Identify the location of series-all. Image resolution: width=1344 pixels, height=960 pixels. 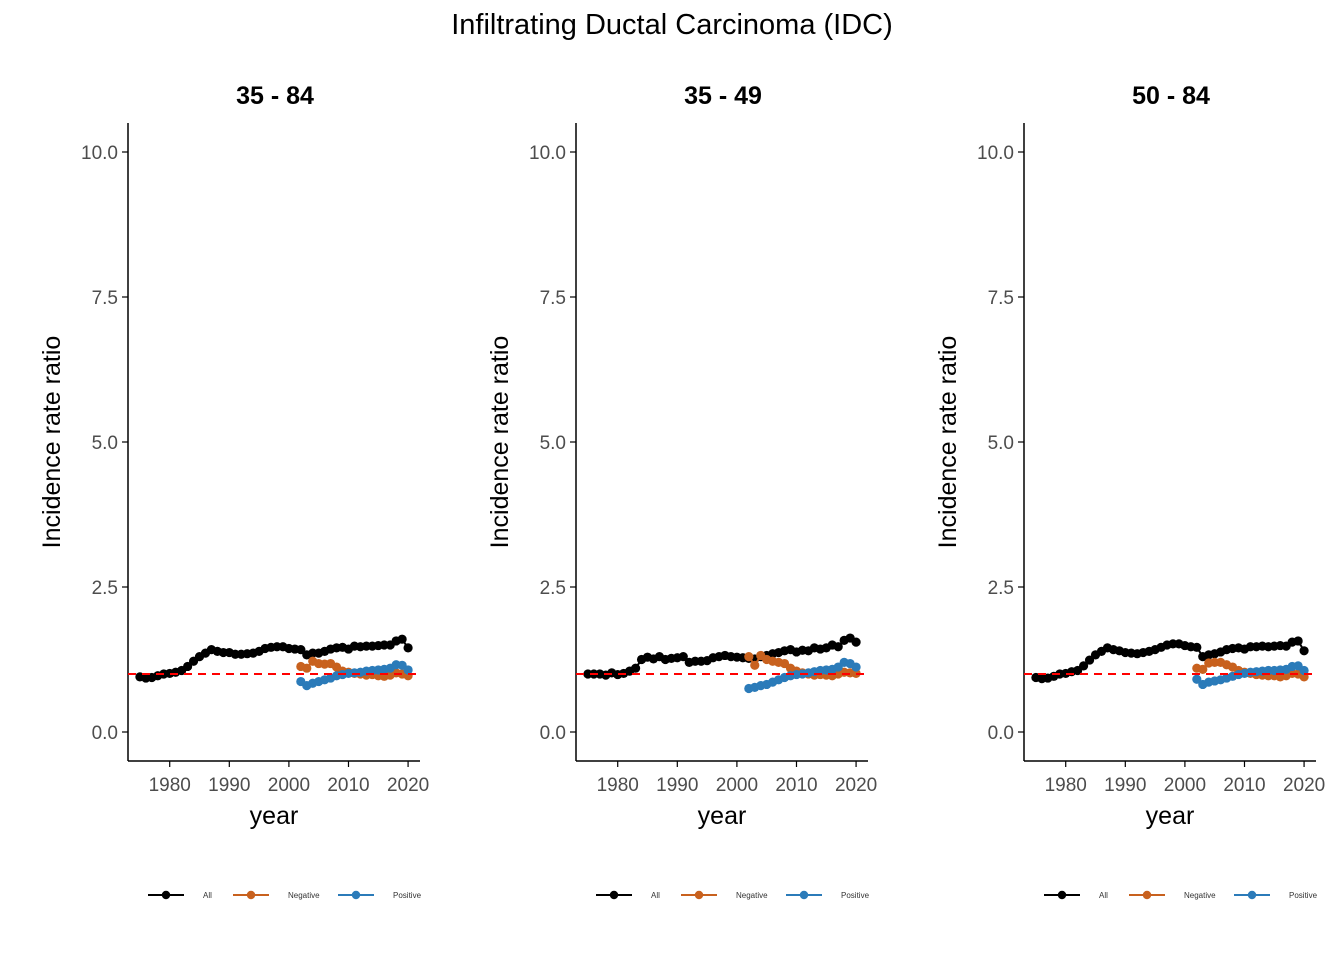
(1170, 660).